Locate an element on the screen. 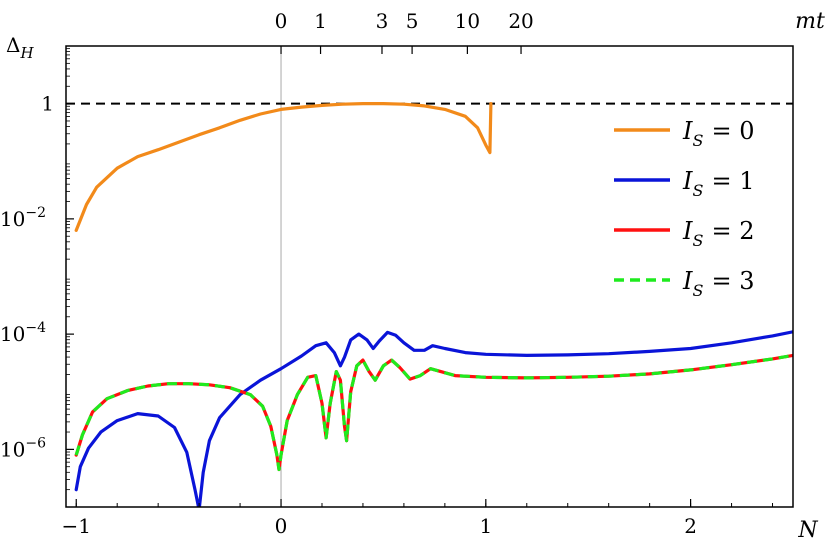  top-tick-label: 3 is located at coordinates (382, 21).